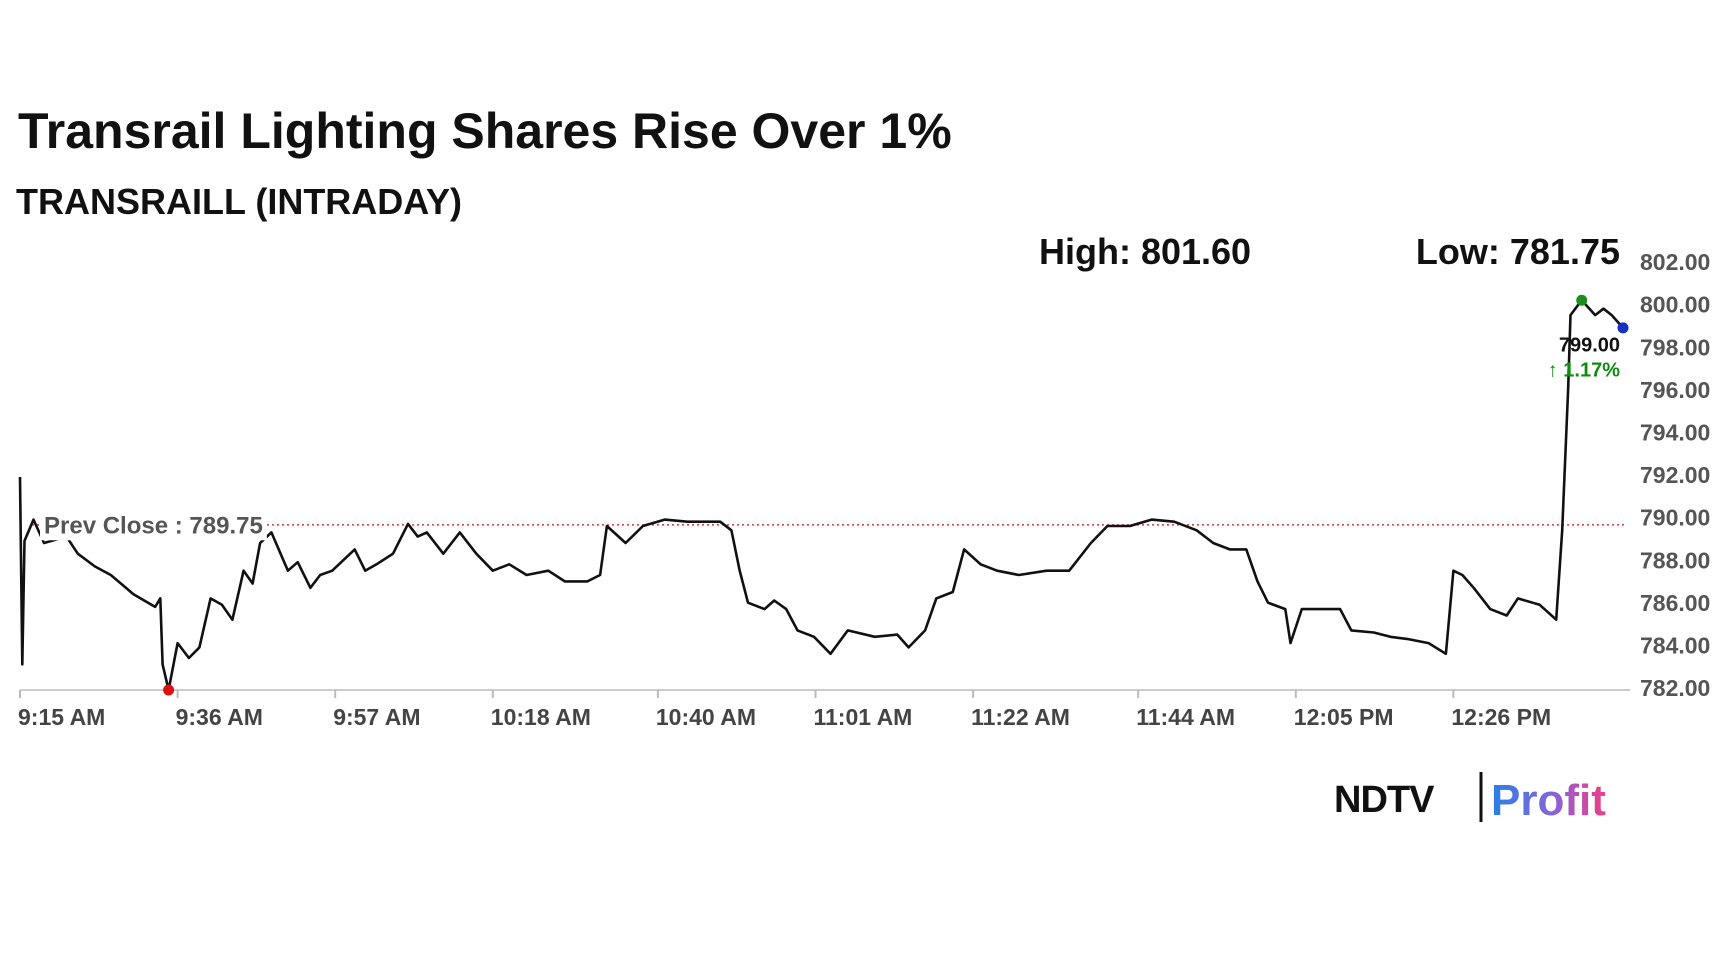 The width and height of the screenshot is (1728, 972). I want to click on x-tick-label: 11:22 AM, so click(1020, 717).